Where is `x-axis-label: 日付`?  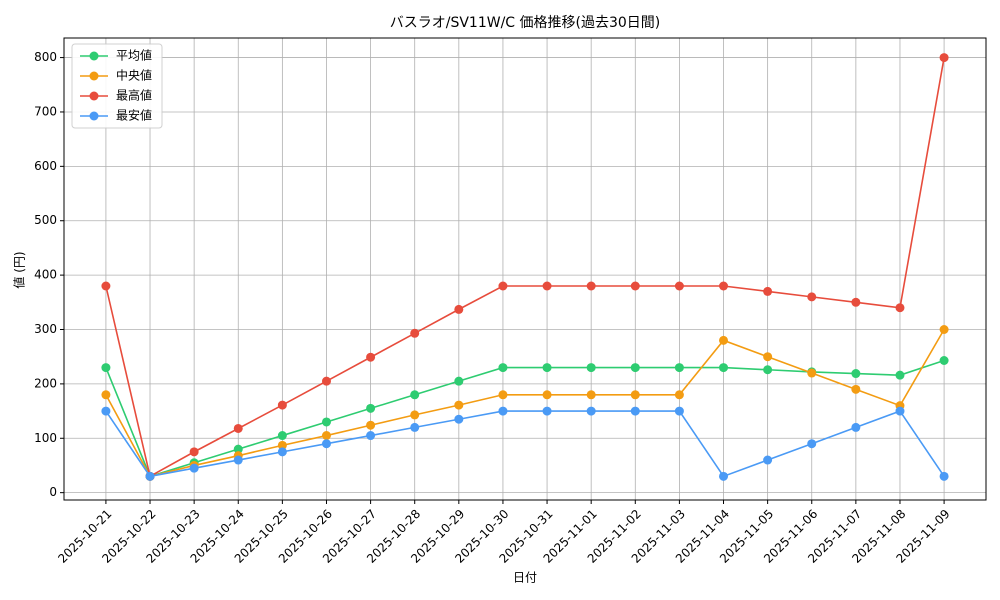
x-axis-label: 日付 is located at coordinates (525, 578).